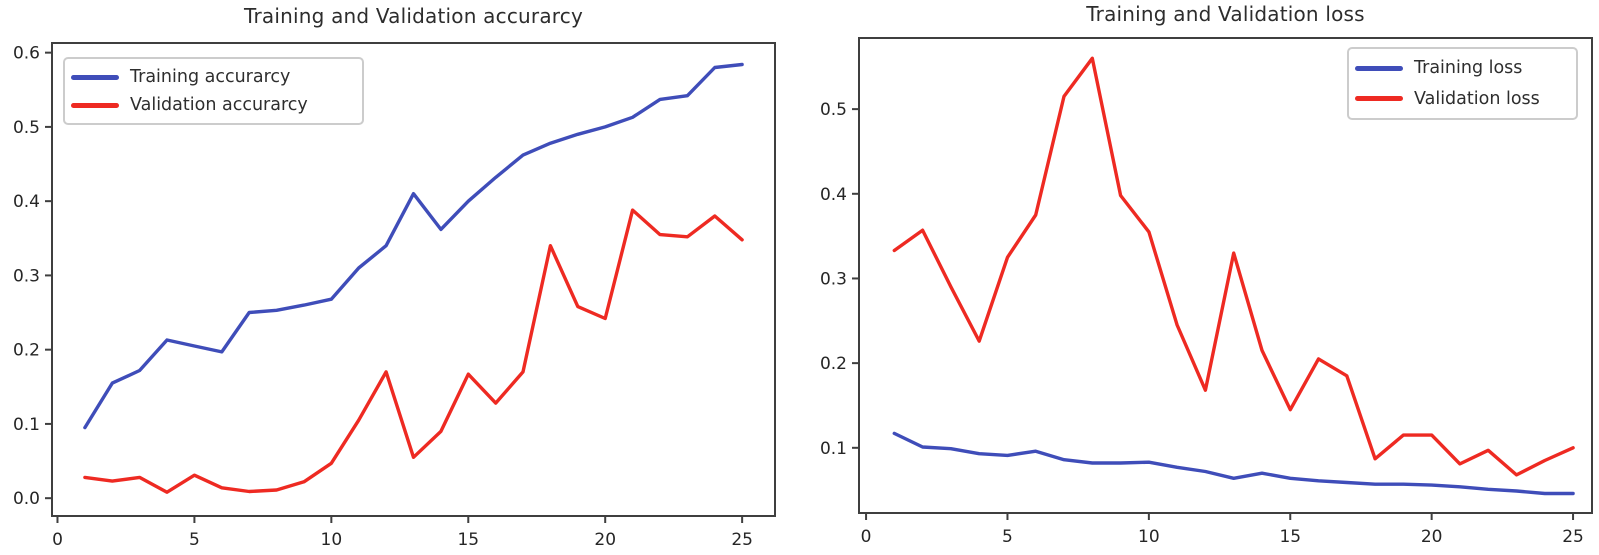  I want to click on legend-entry-validation-loss: Validation loss, so click(1459, 99).